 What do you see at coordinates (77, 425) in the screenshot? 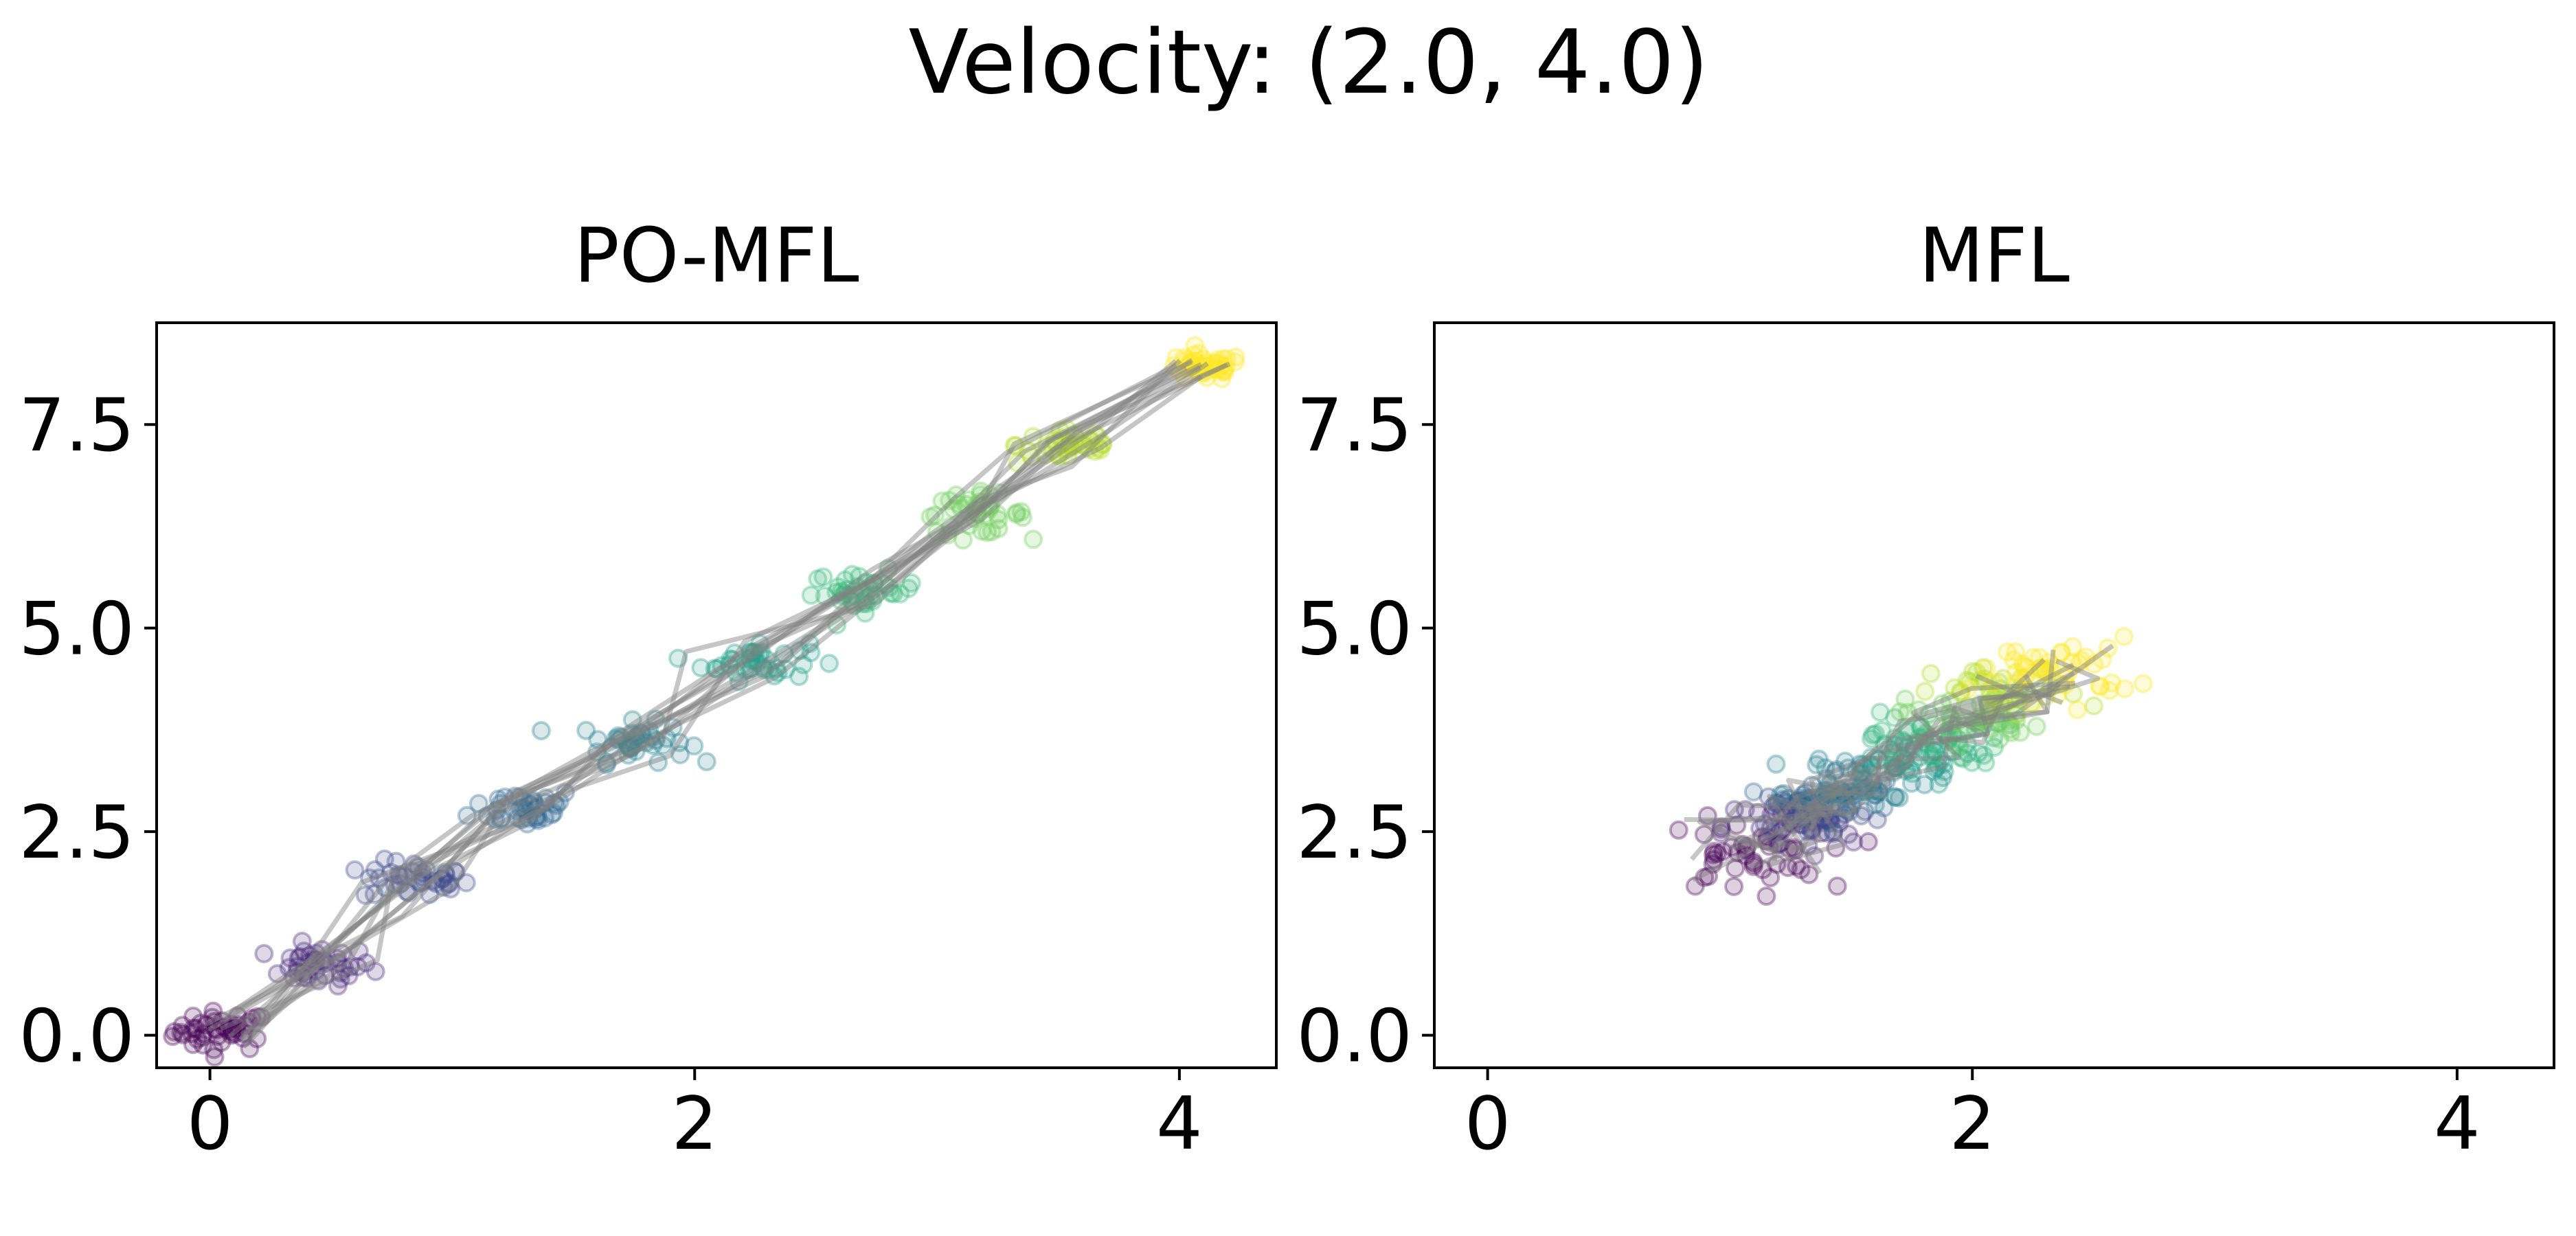
I see `y-tick-label-po-mfl: 7.5` at bounding box center [77, 425].